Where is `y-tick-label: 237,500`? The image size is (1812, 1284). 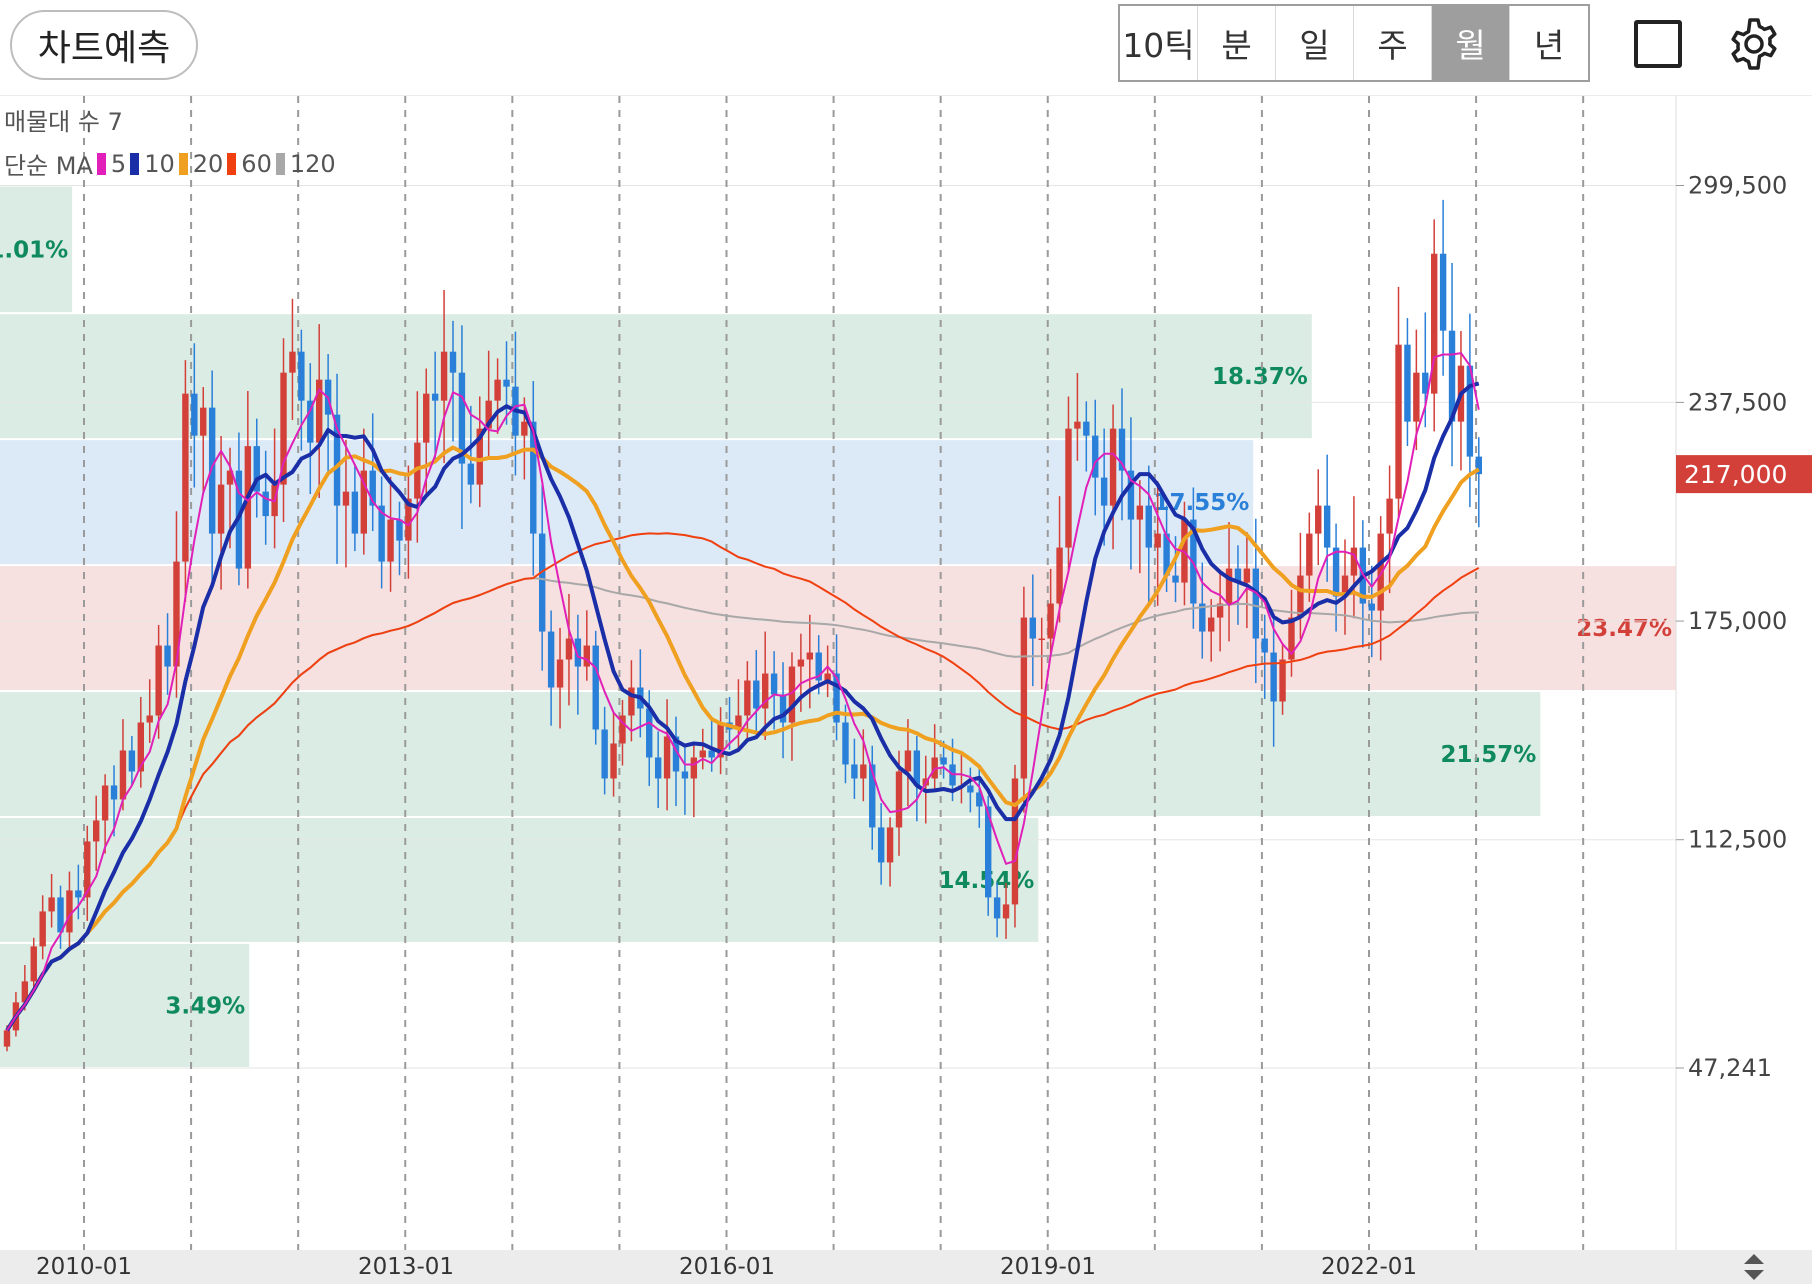
y-tick-label: 237,500 is located at coordinates (1737, 402).